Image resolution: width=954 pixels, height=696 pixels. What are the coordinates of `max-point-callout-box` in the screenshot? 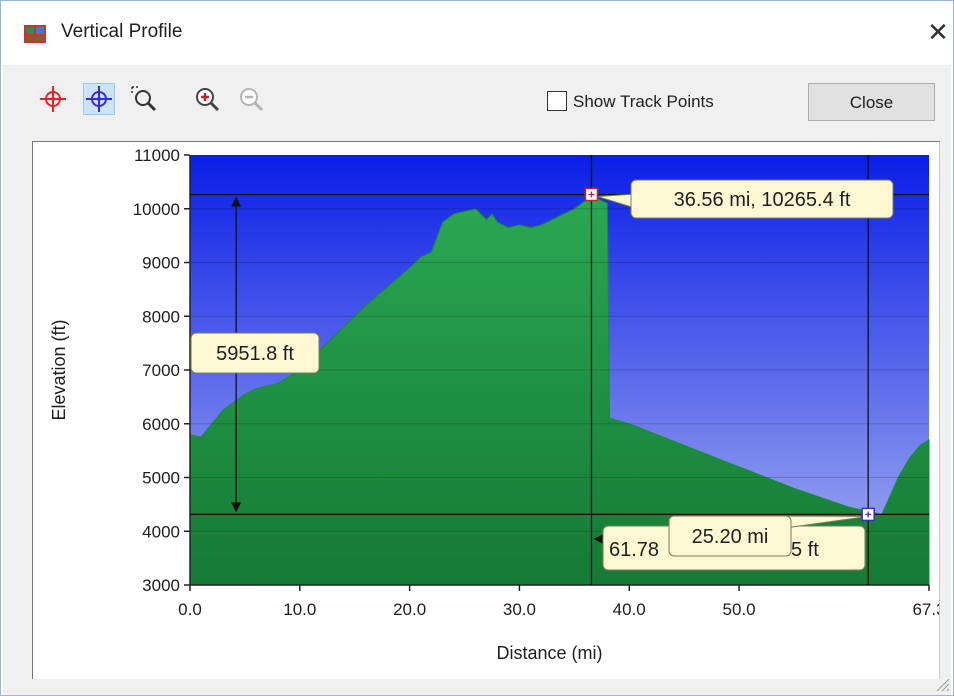 It's located at (762, 199).